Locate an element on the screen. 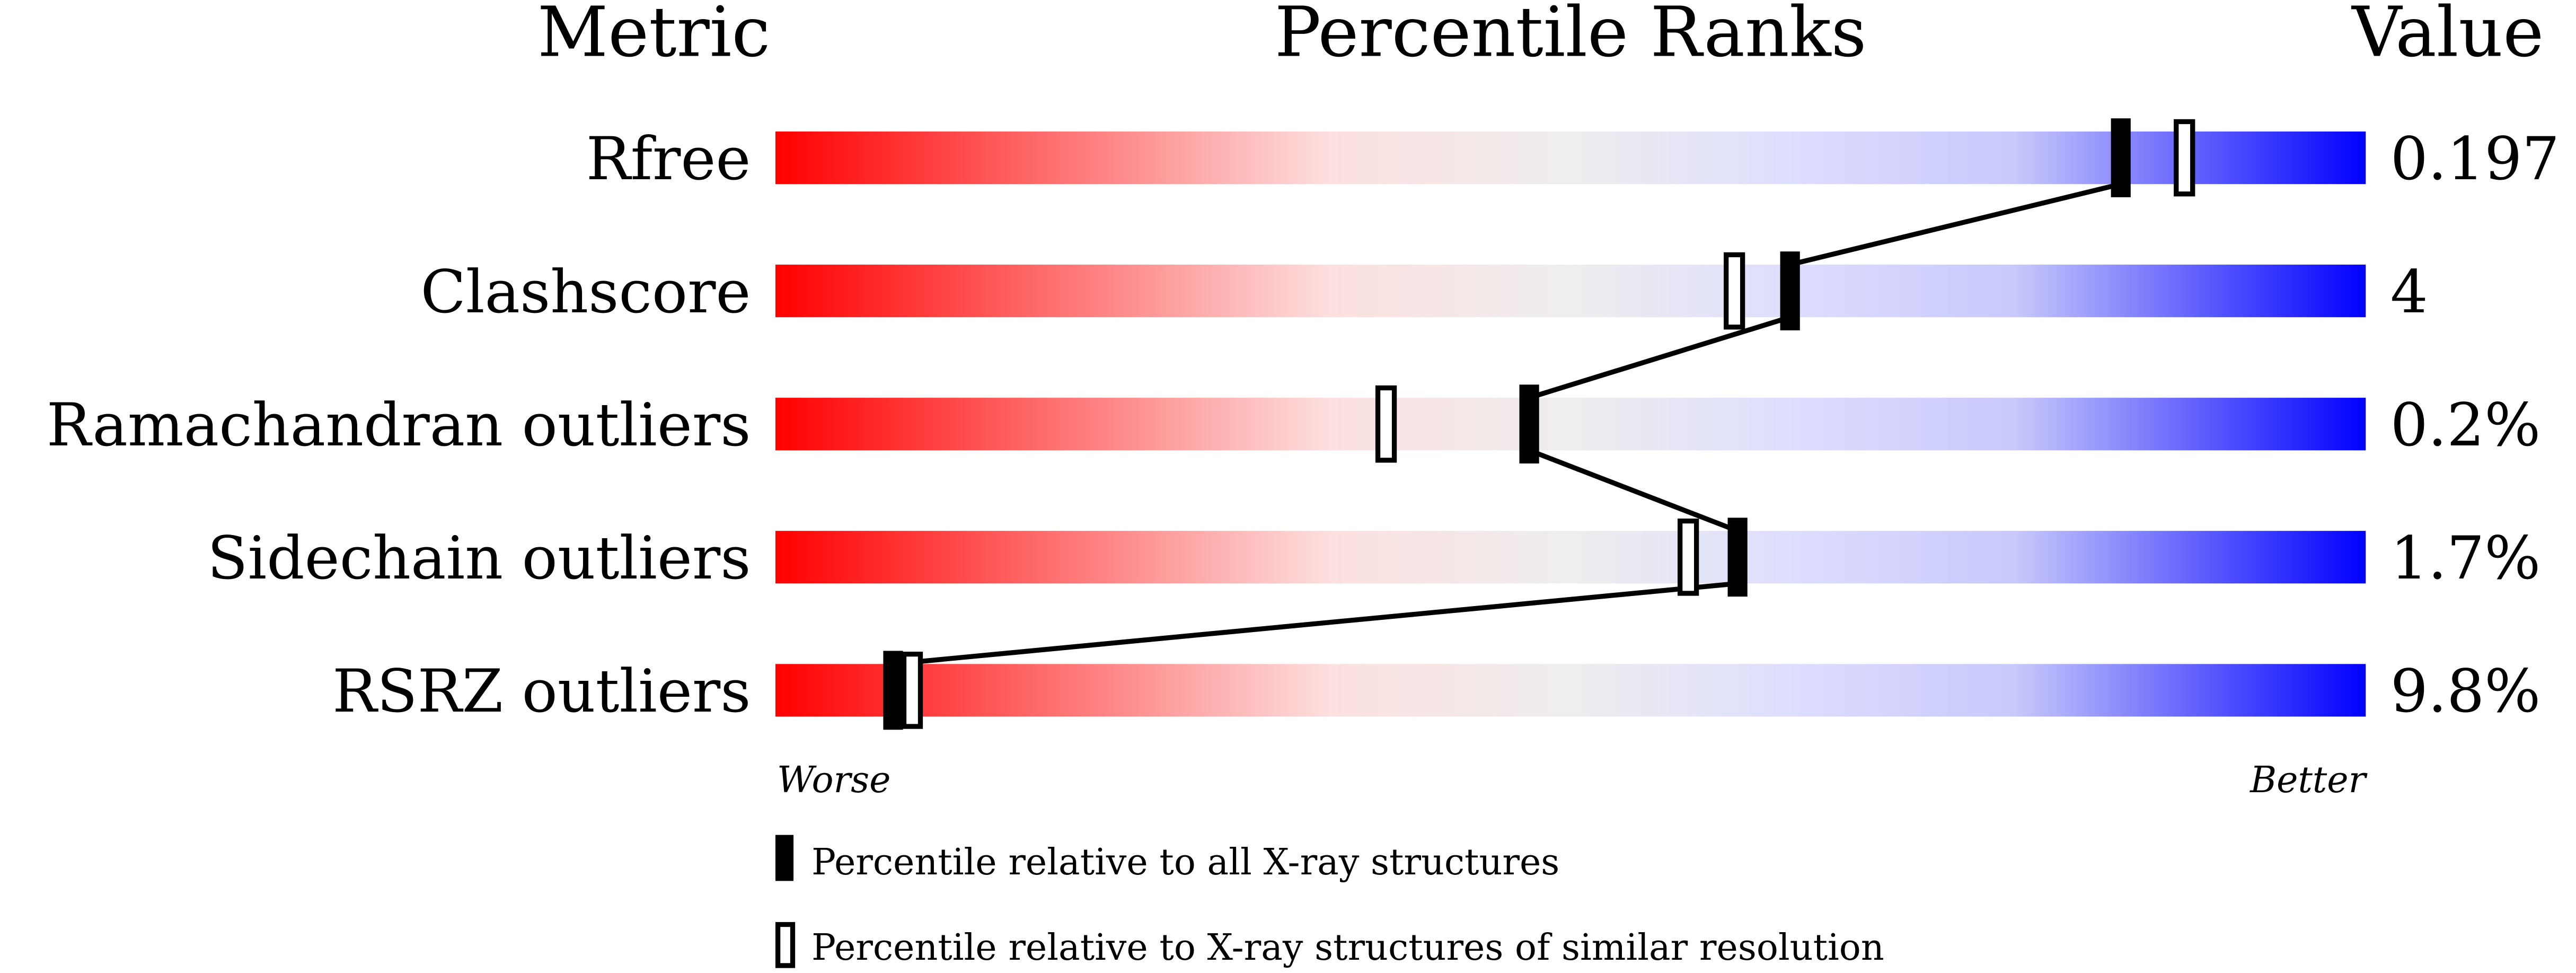 The height and width of the screenshot is (973, 2576). header-metric: Metric is located at coordinates (653, 36).